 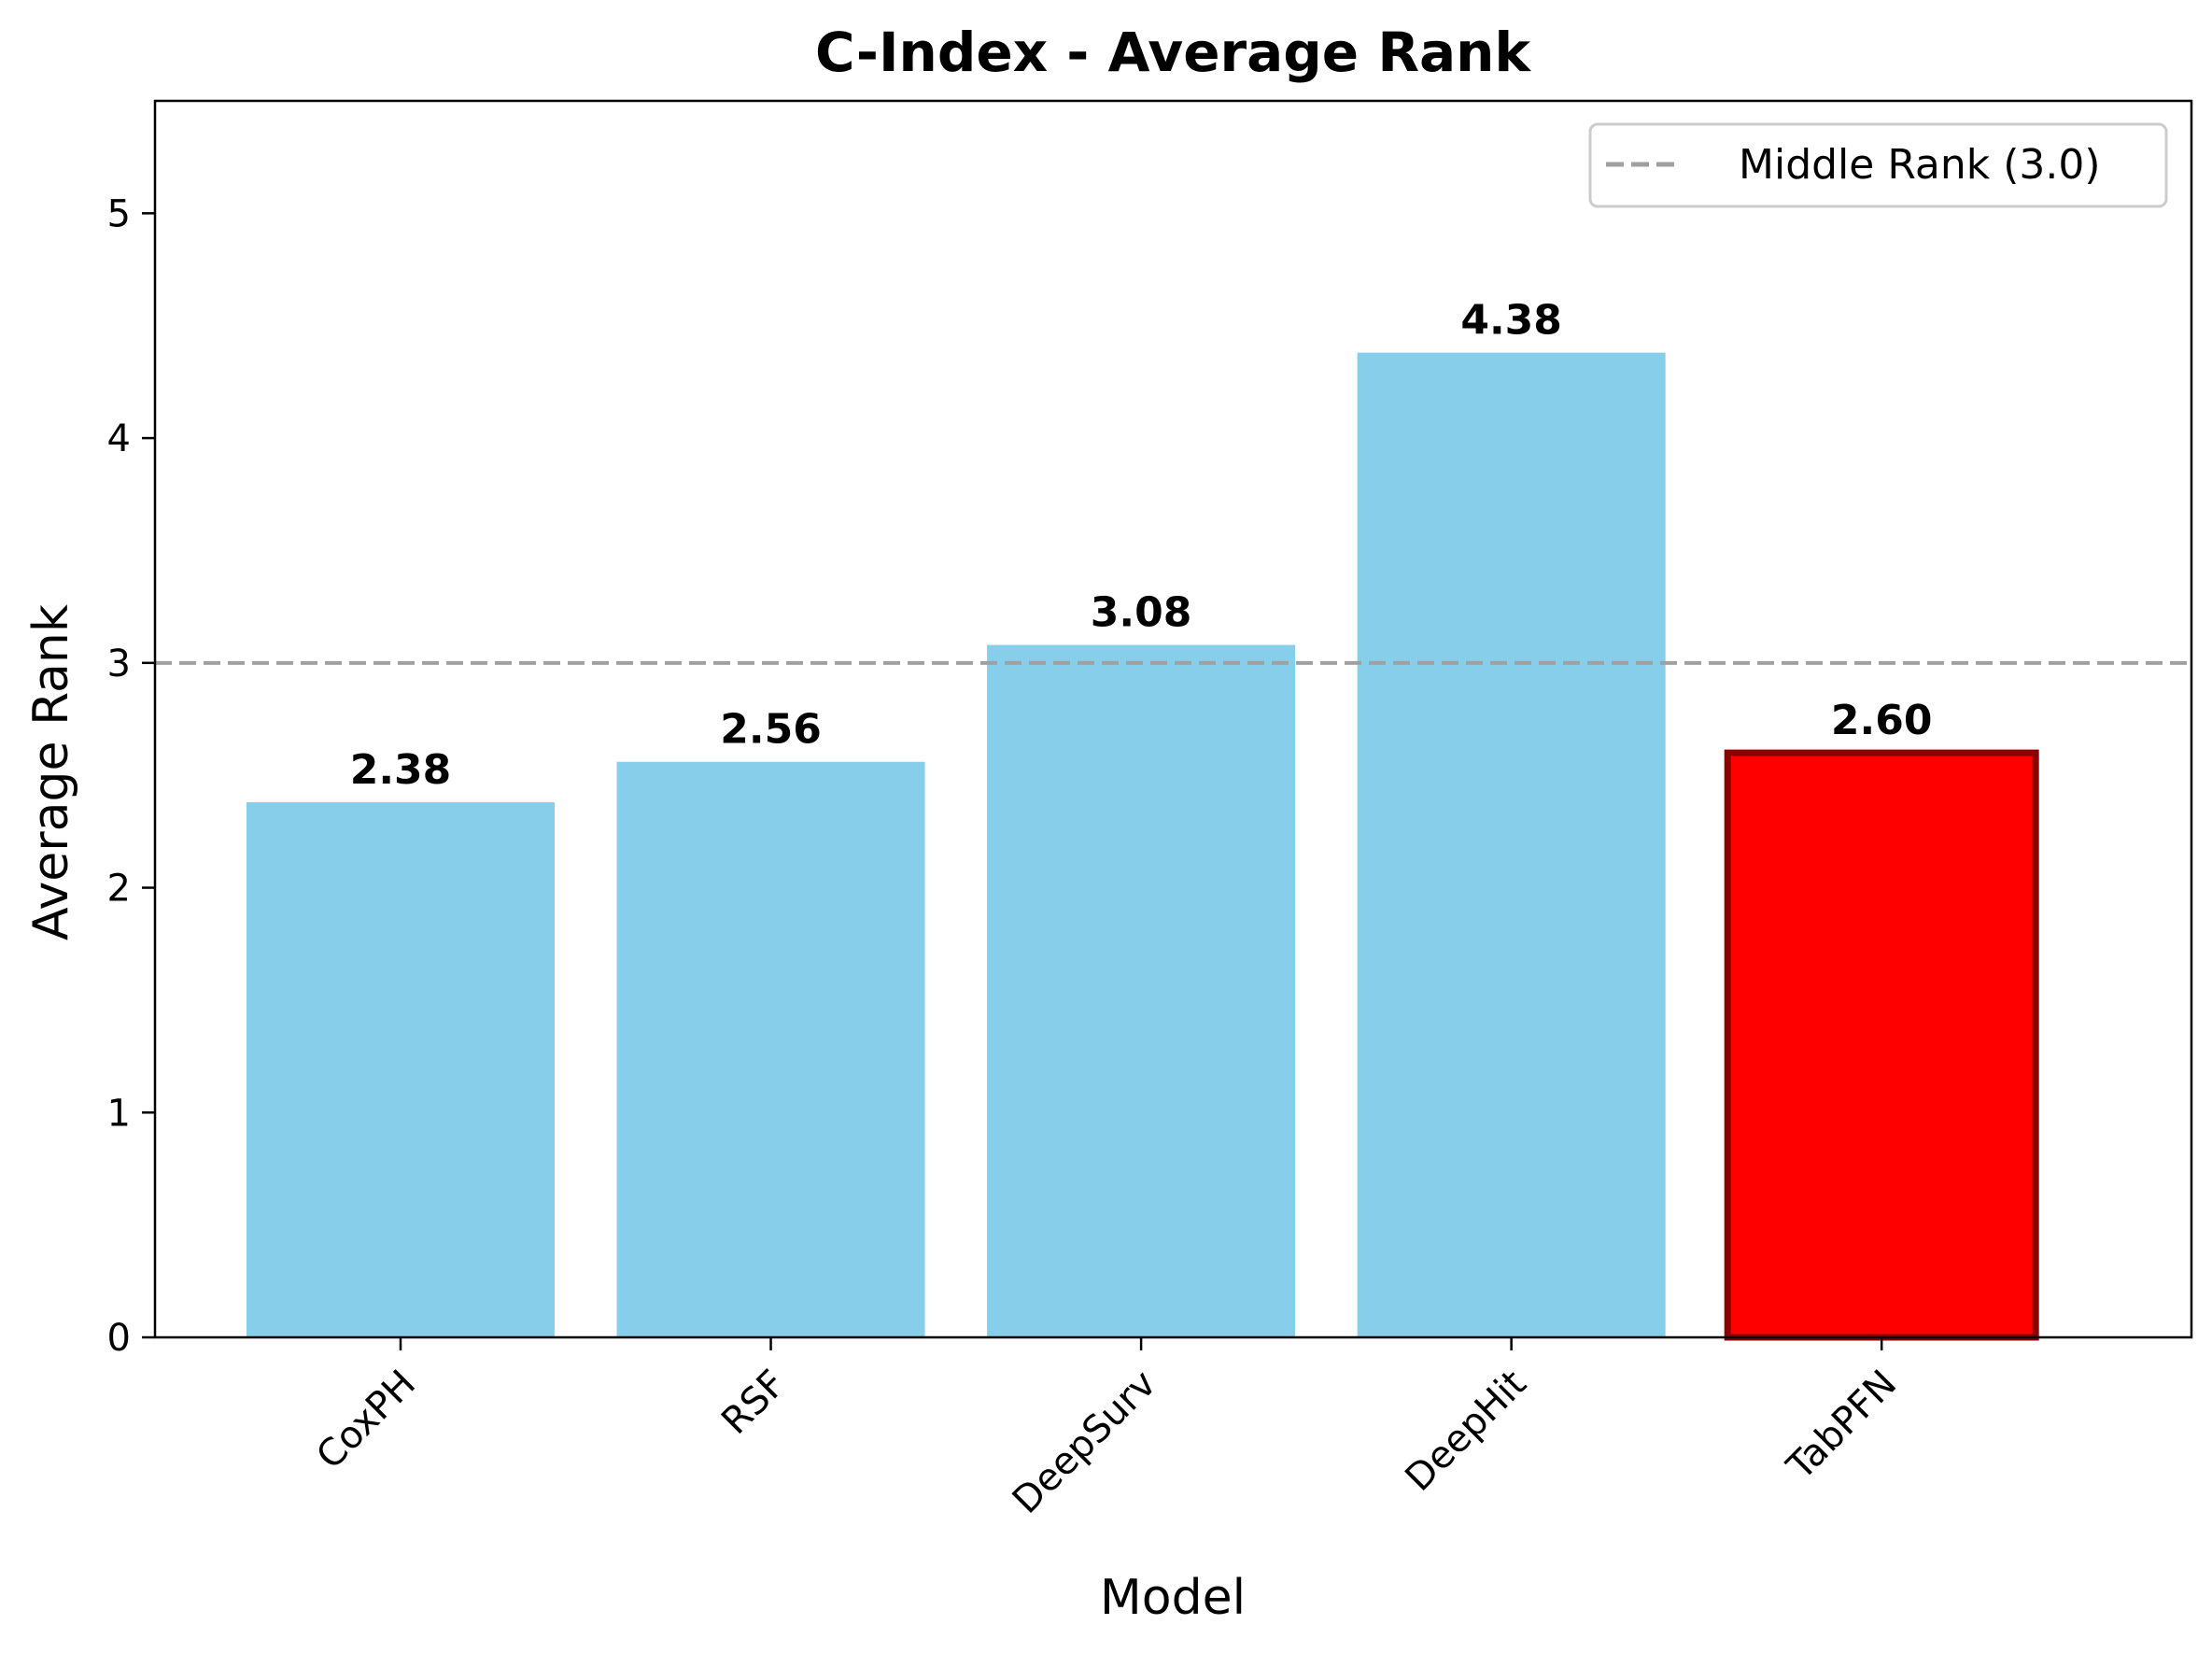 I want to click on x-tick-label-coxph: CoxPH, so click(x=366, y=1420).